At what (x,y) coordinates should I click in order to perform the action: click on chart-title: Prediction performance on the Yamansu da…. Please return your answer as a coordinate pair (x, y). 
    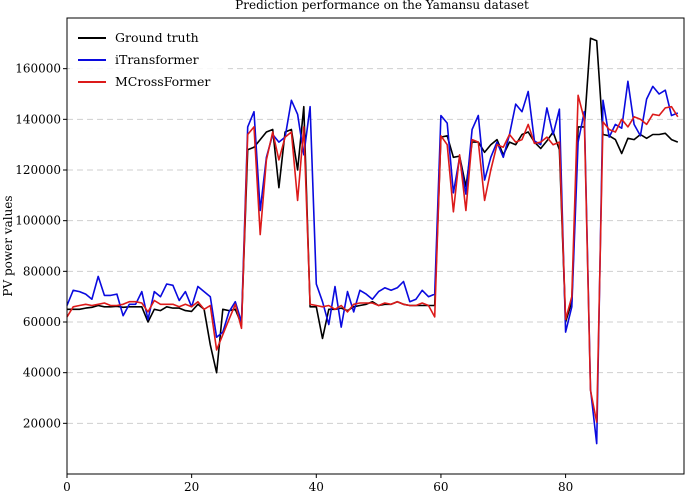
    Looking at the image, I should click on (382, 6).